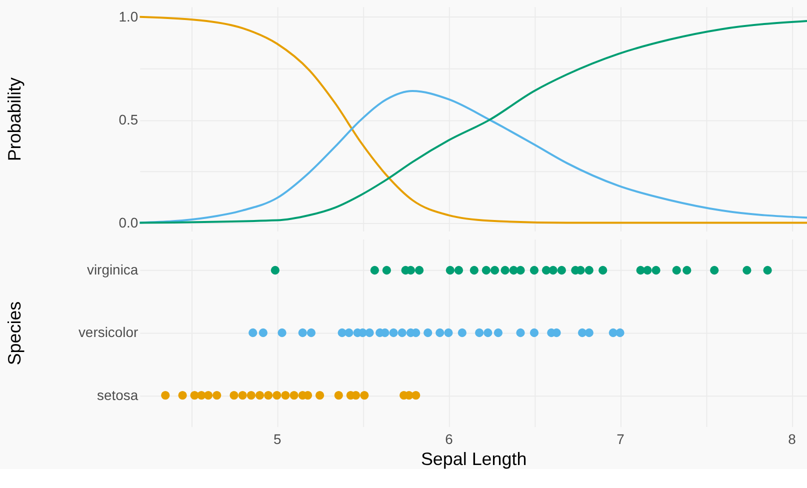  I want to click on y-tick-label: virginica, so click(112, 270).